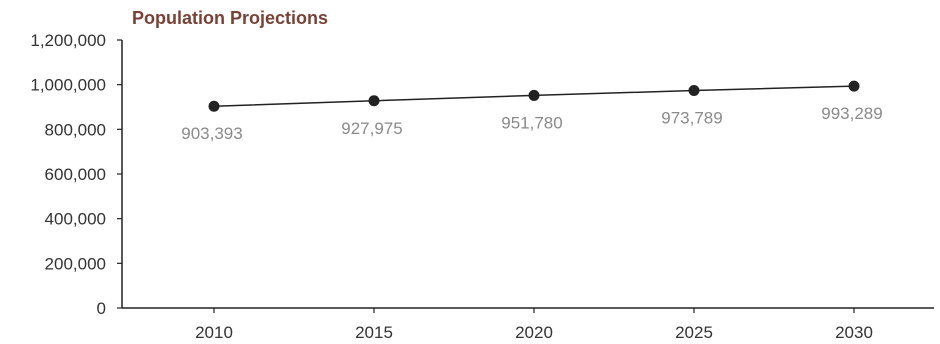 The height and width of the screenshot is (344, 940). Describe the element at coordinates (854, 332) in the screenshot. I see `x-tick-label: 2030` at that location.